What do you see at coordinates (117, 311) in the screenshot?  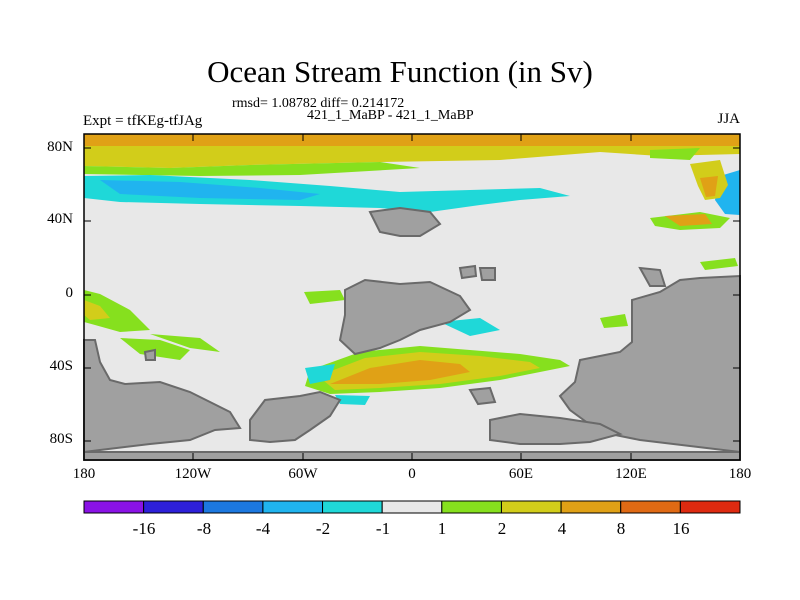 I see `west-tropic-green` at bounding box center [117, 311].